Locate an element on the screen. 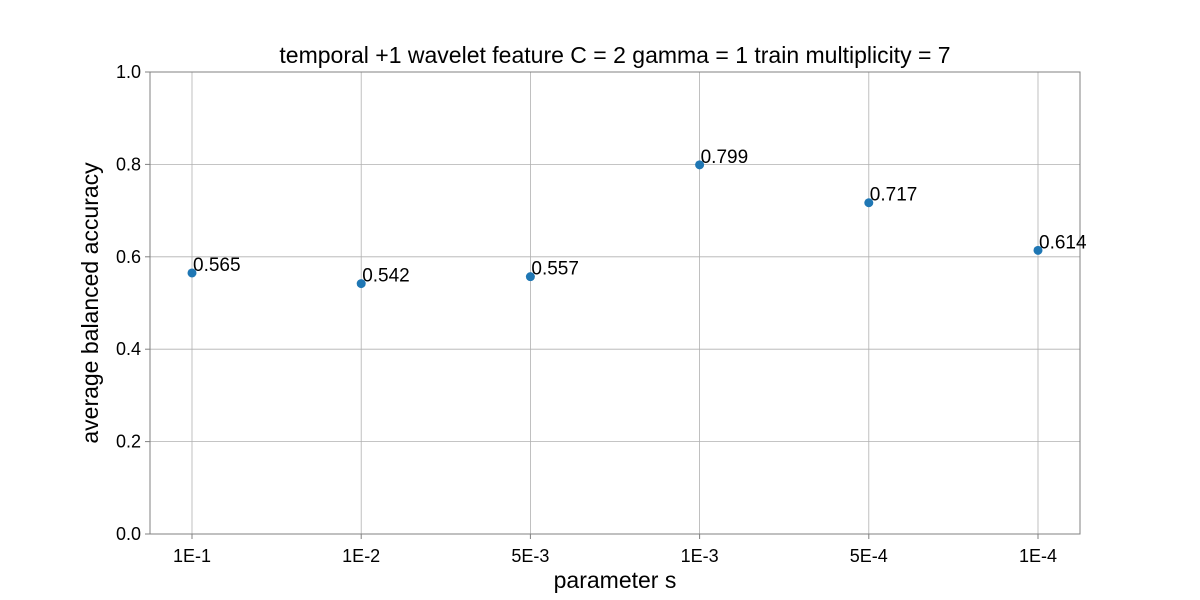 The height and width of the screenshot is (600, 1200). data-value-label: 0.565 is located at coordinates (217, 265).